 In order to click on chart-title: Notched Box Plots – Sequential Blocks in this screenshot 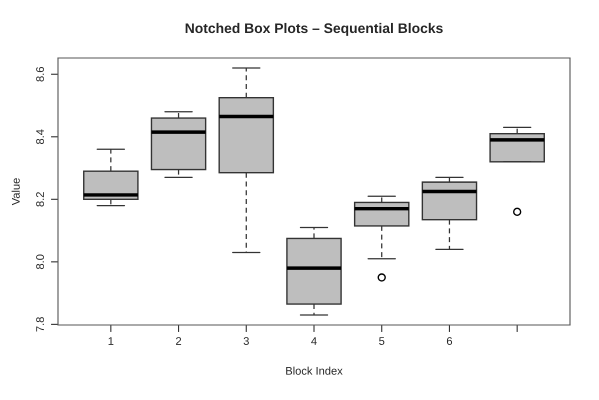, I will do `click(314, 29)`.